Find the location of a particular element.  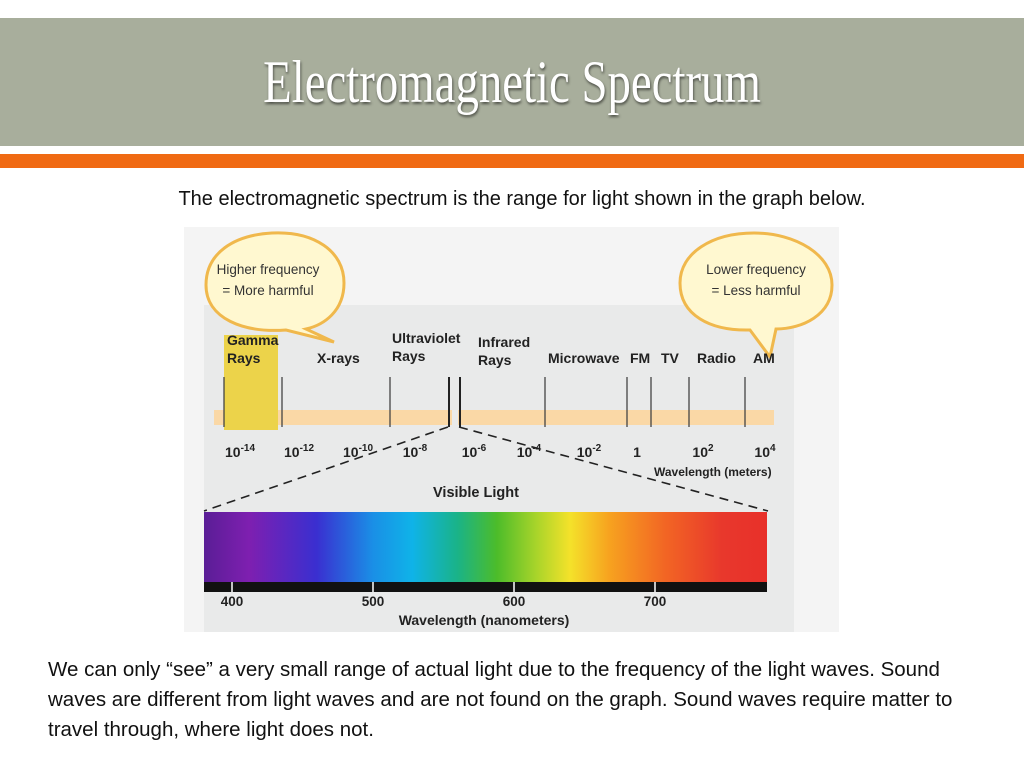

callout-right-line2: = Less harmful is located at coordinates (756, 290).